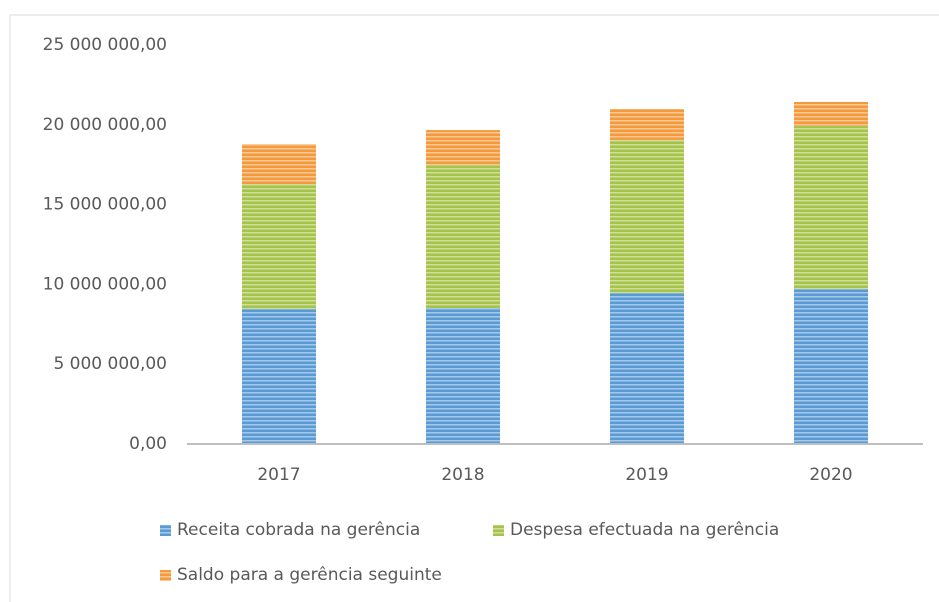 The image size is (939, 602). What do you see at coordinates (105, 205) in the screenshot?
I see `y-tick-label: 15 000 000,00` at bounding box center [105, 205].